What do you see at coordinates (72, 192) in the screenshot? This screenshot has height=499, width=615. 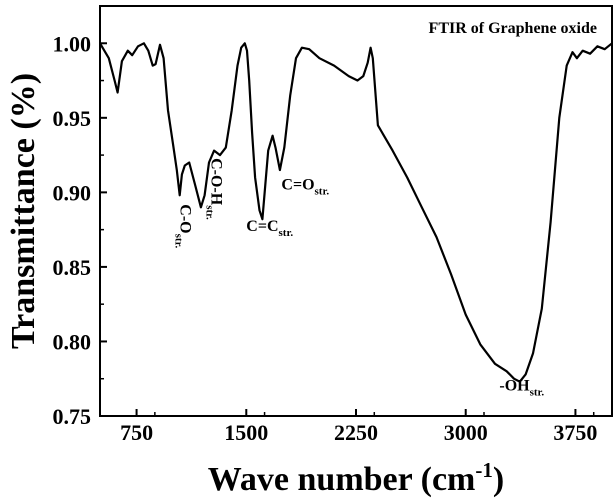 I see `y-tick-label: 0.90` at bounding box center [72, 192].